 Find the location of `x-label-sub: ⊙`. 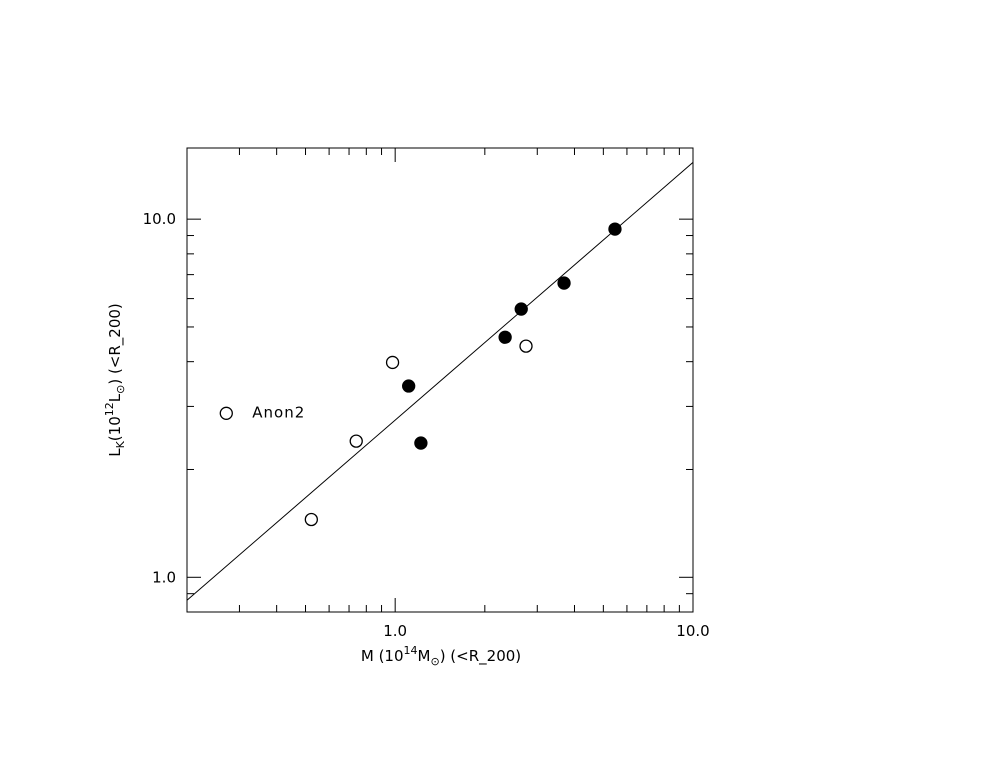

x-label-sub: ⊙ is located at coordinates (434, 661).